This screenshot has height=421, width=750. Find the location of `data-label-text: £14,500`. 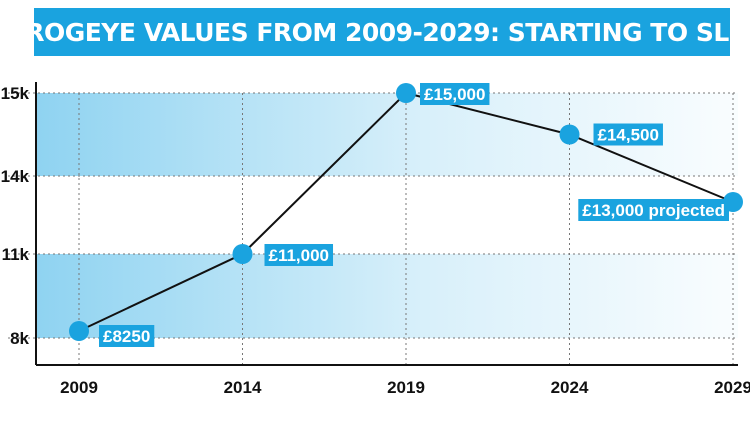

data-label-text: £14,500 is located at coordinates (628, 135).